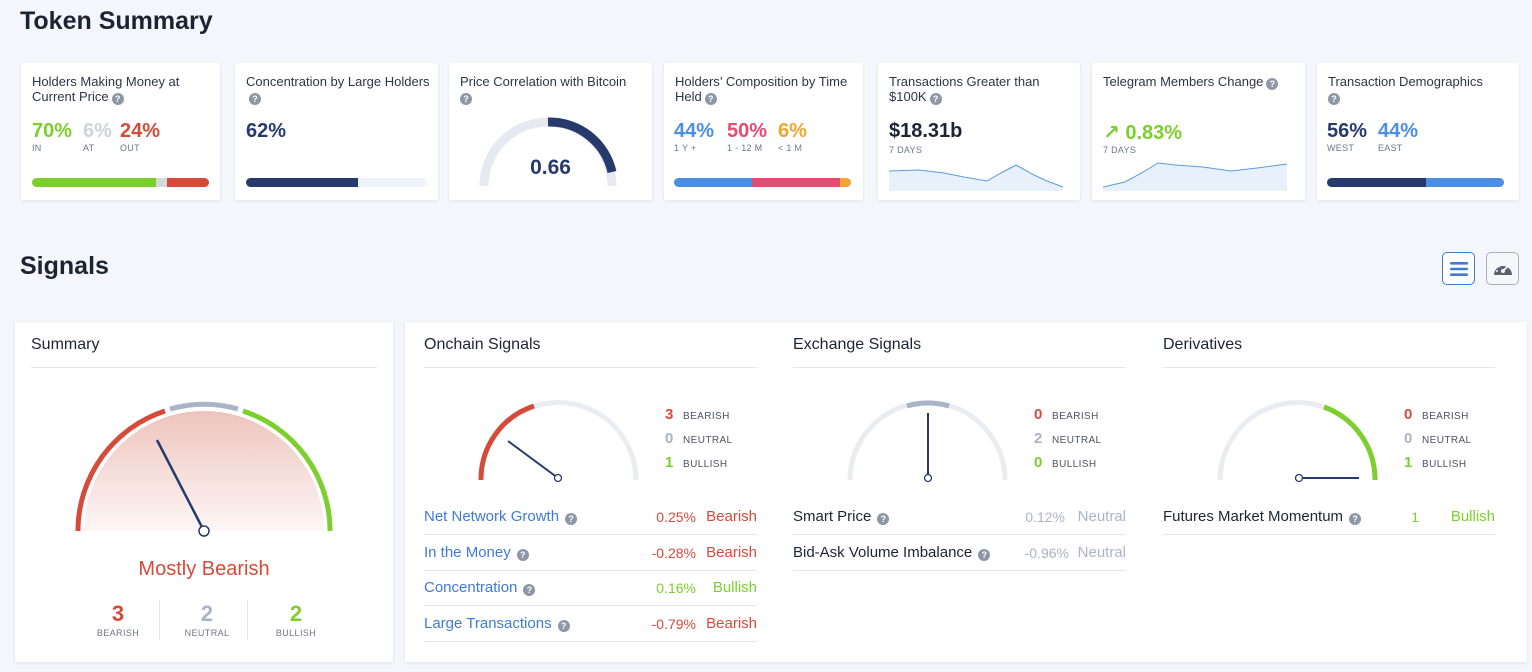 The width and height of the screenshot is (1532, 672). I want to click on signal-row: Futures Market Momentum? 1 Bullish, so click(1329, 517).